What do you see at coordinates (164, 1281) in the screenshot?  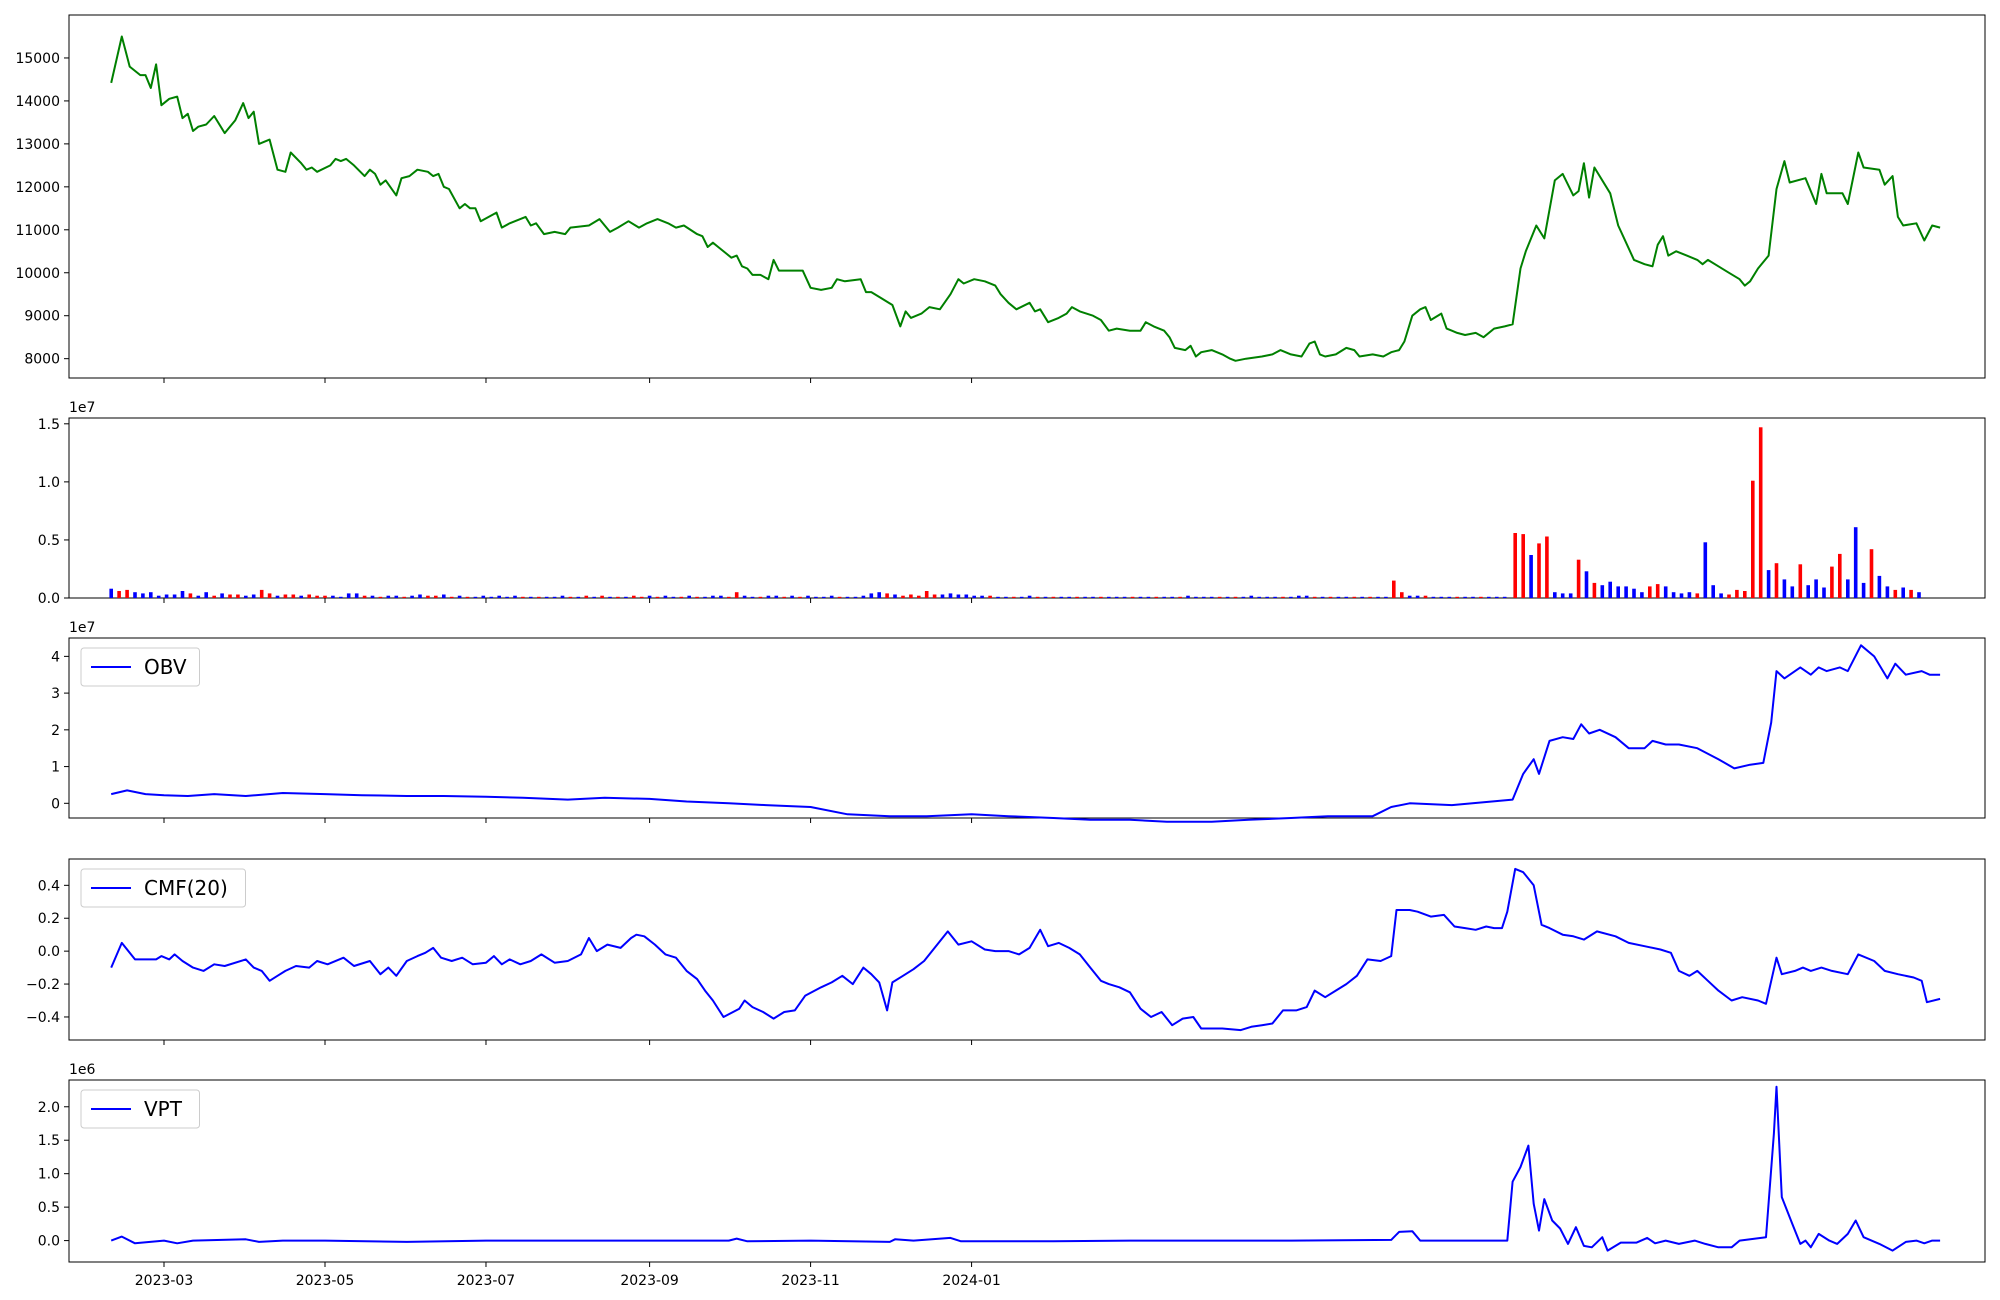 I see `x-tick-label: 2023-03` at bounding box center [164, 1281].